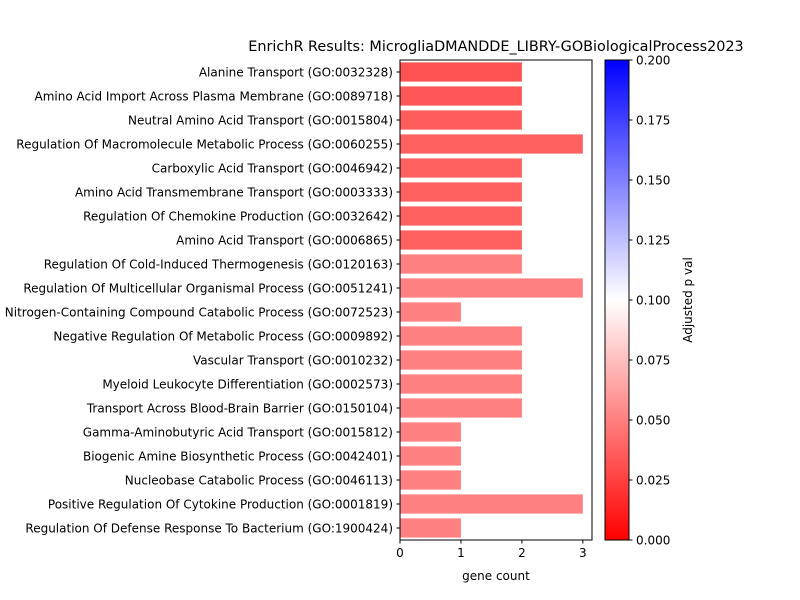 The width and height of the screenshot is (800, 600). Describe the element at coordinates (293, 360) in the screenshot. I see `y-tick-label: Vascular Transport (GO:0010232)` at that location.